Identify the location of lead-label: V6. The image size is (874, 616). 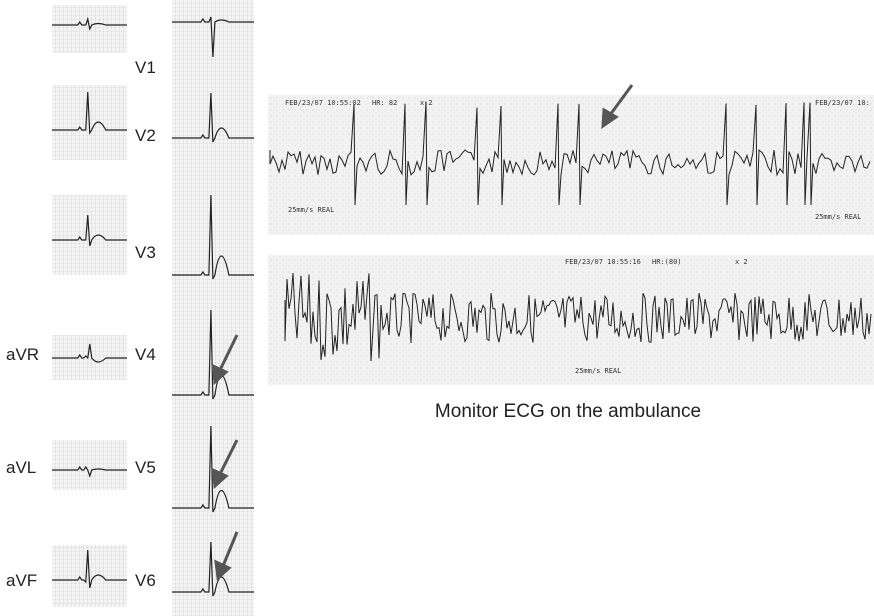
(145, 580).